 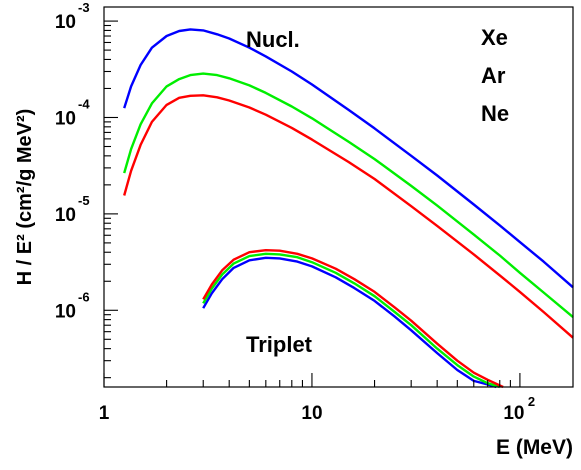 I want to click on x-axis-ticks: 1 10 10 2, so click(x=317, y=398).